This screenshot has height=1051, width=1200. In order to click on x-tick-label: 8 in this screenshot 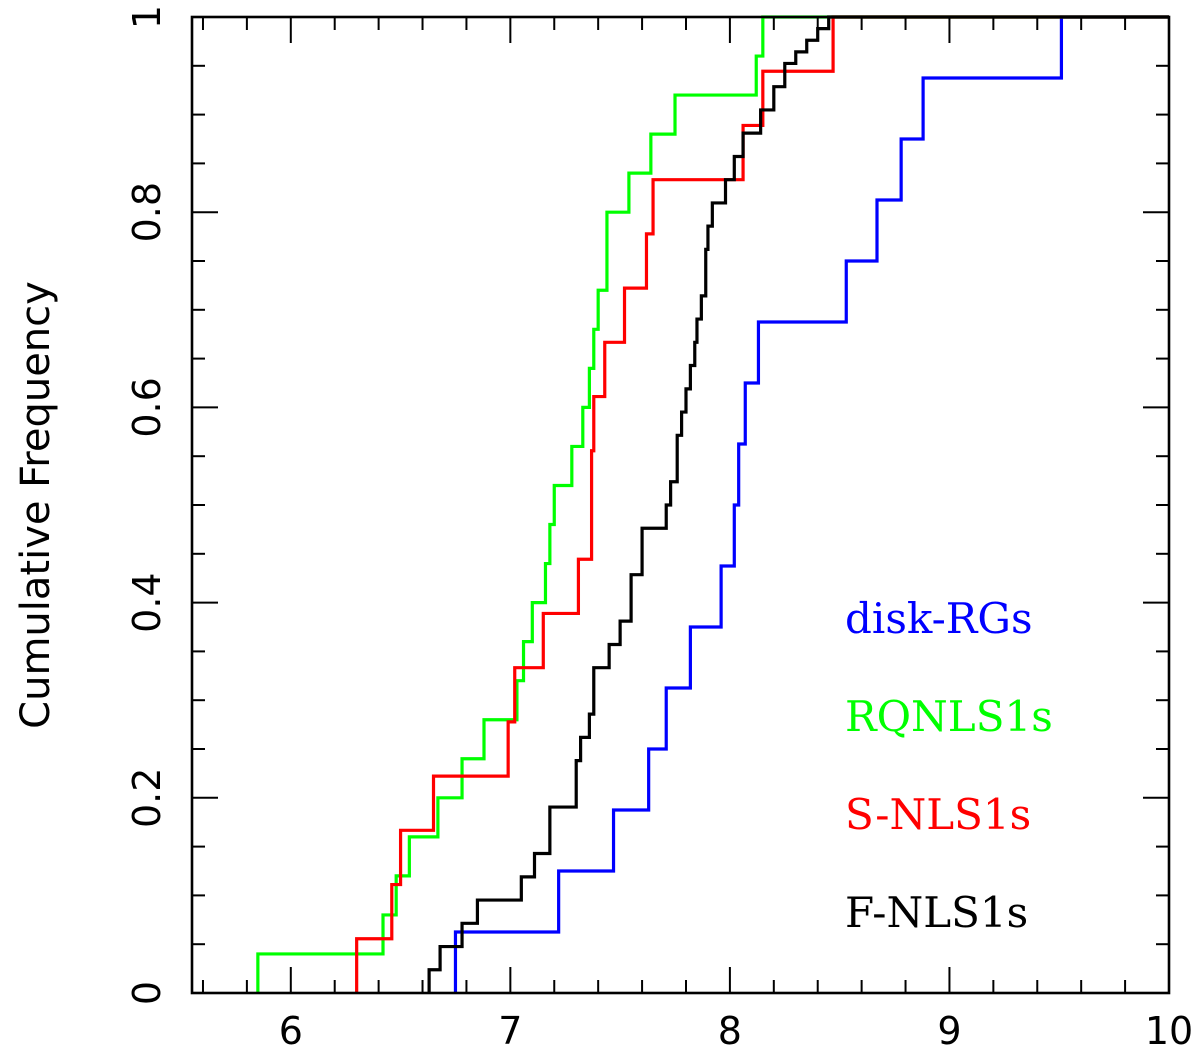, I will do `click(730, 1030)`.